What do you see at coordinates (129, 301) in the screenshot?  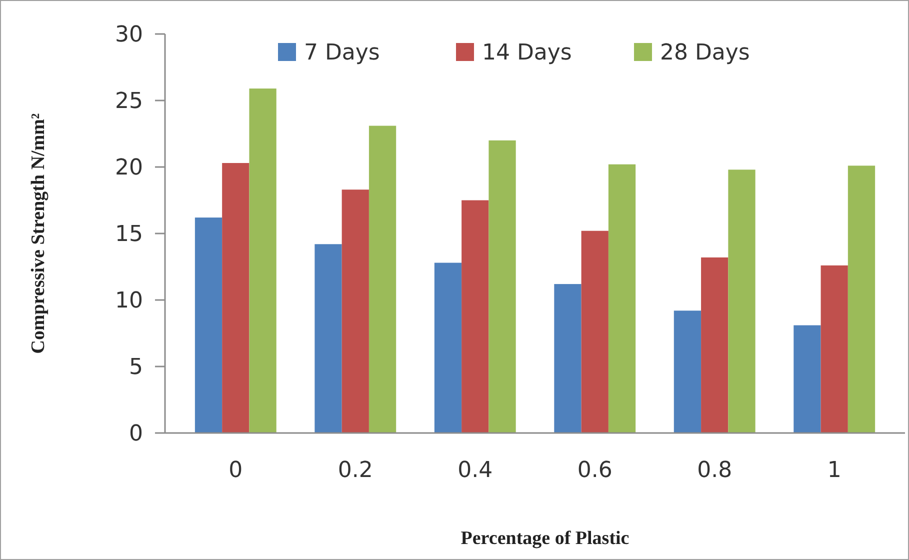 I see `y-tick-label: 10` at bounding box center [129, 301].